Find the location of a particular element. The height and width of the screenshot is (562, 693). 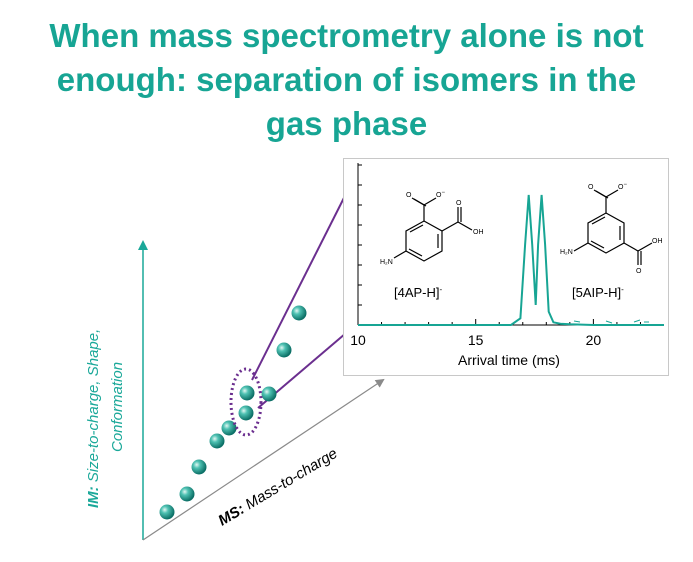

x-tick-label: 15 is located at coordinates (476, 340).